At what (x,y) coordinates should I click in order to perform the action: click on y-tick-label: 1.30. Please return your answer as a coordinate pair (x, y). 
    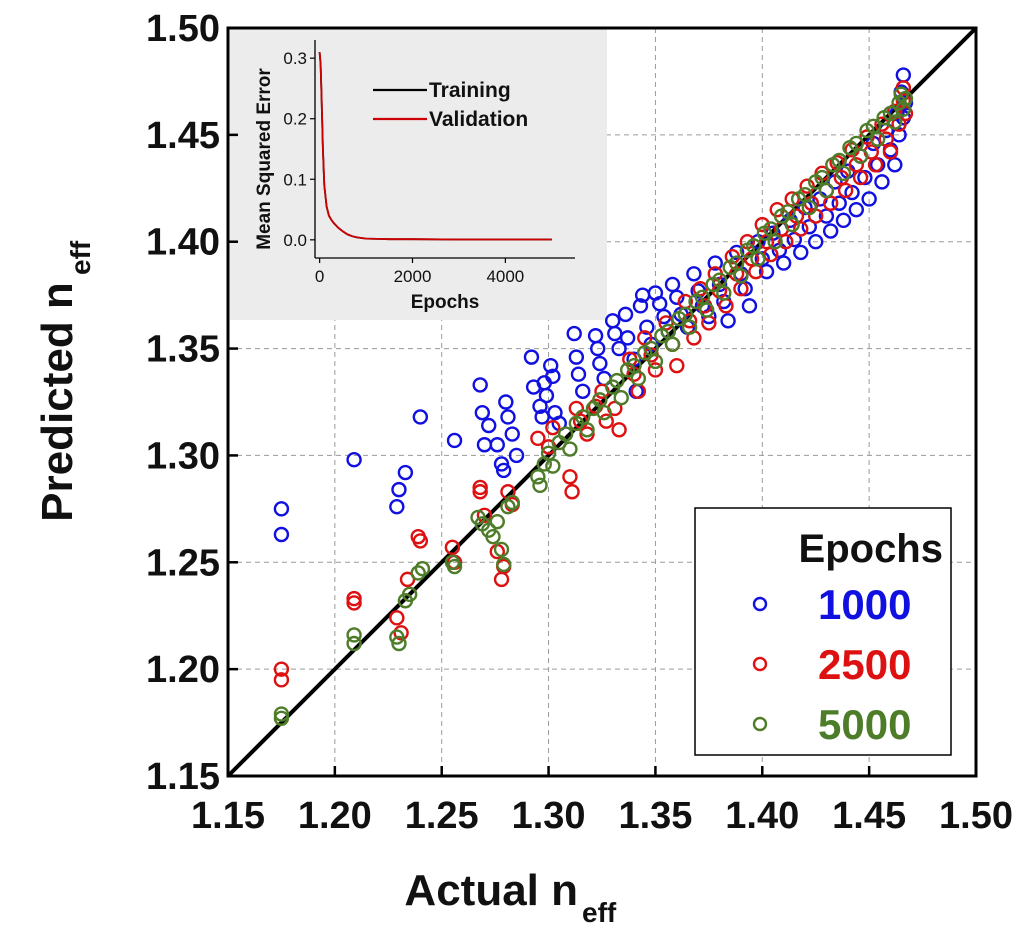
    Looking at the image, I should click on (183, 456).